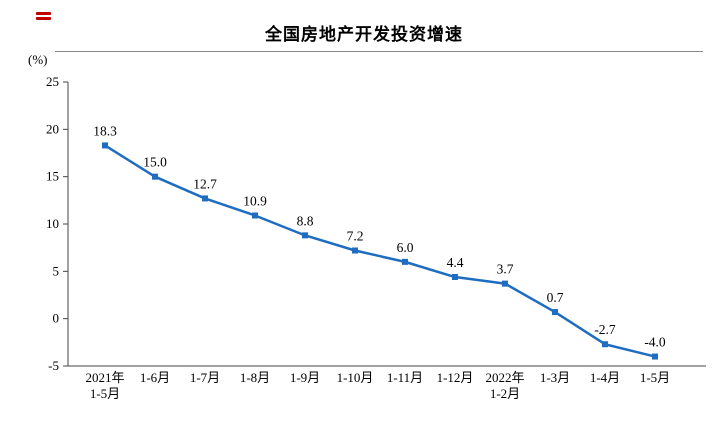  I want to click on x-tick-label: 1-6月, so click(155, 377).